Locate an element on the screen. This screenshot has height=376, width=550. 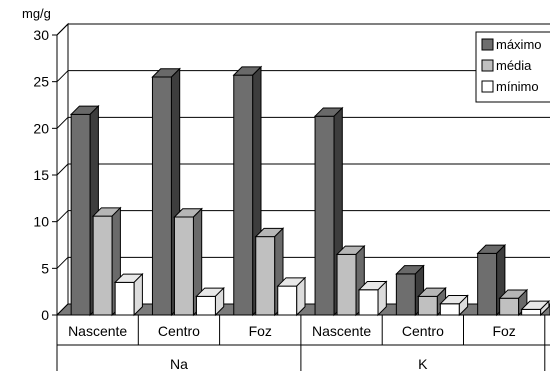
legend-item: média is located at coordinates (506, 65).